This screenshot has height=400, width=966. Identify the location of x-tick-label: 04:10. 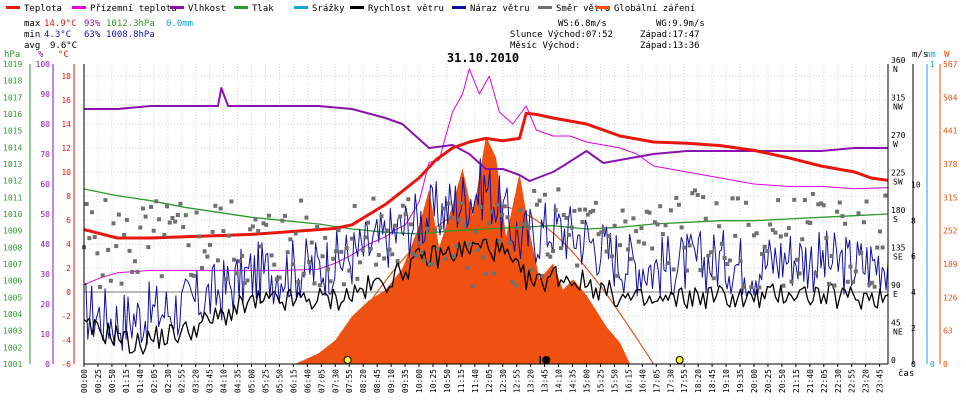
(224, 381).